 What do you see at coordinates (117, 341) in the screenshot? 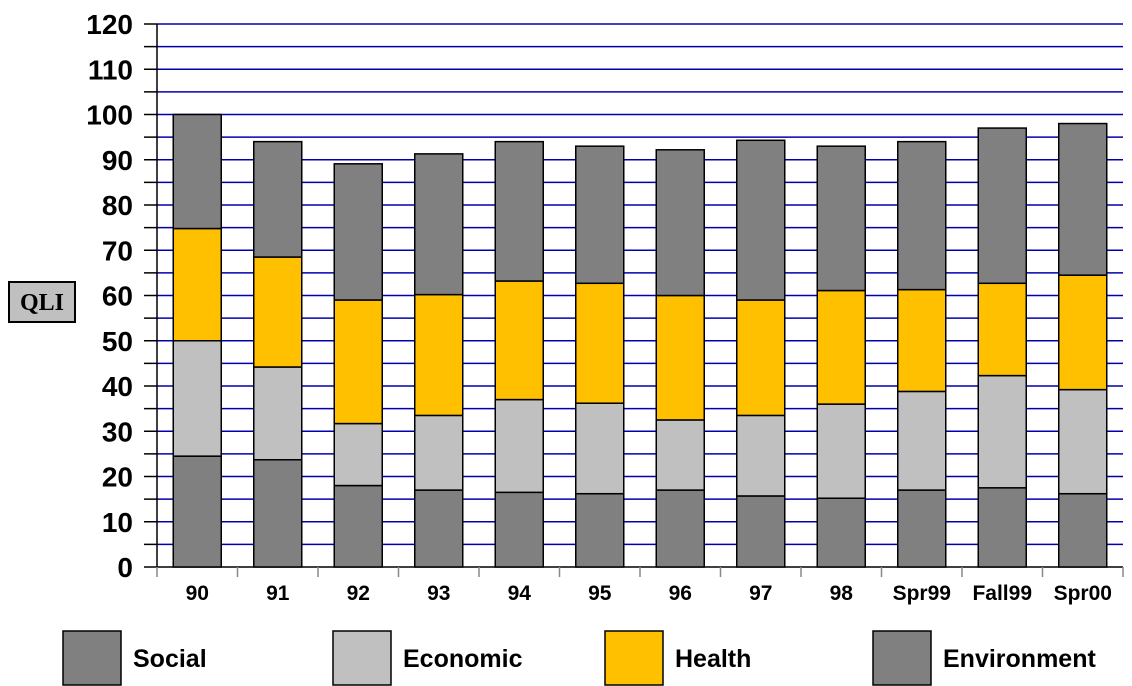
I see `y-tick-label: 50` at bounding box center [117, 341].